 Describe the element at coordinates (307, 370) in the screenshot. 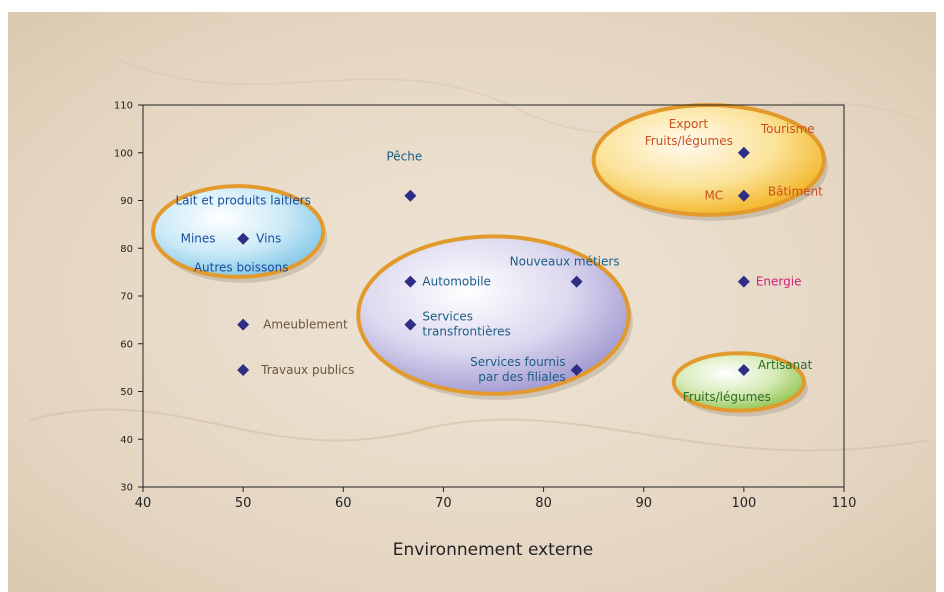

I see `point-label: Travaux publics` at that location.